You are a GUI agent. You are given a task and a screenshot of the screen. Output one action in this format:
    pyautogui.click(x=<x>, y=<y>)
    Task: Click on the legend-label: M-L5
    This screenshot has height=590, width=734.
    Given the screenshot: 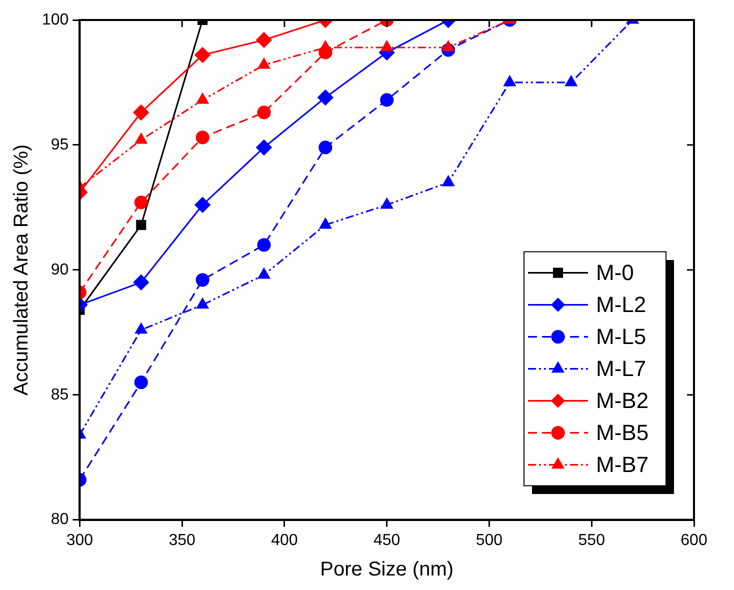 What is the action you would take?
    pyautogui.click(x=621, y=336)
    